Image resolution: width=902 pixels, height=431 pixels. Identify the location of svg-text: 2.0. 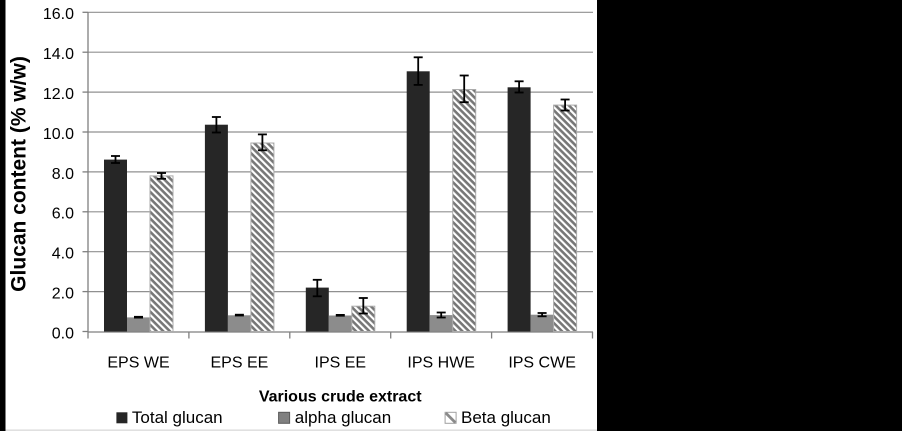
(63, 294).